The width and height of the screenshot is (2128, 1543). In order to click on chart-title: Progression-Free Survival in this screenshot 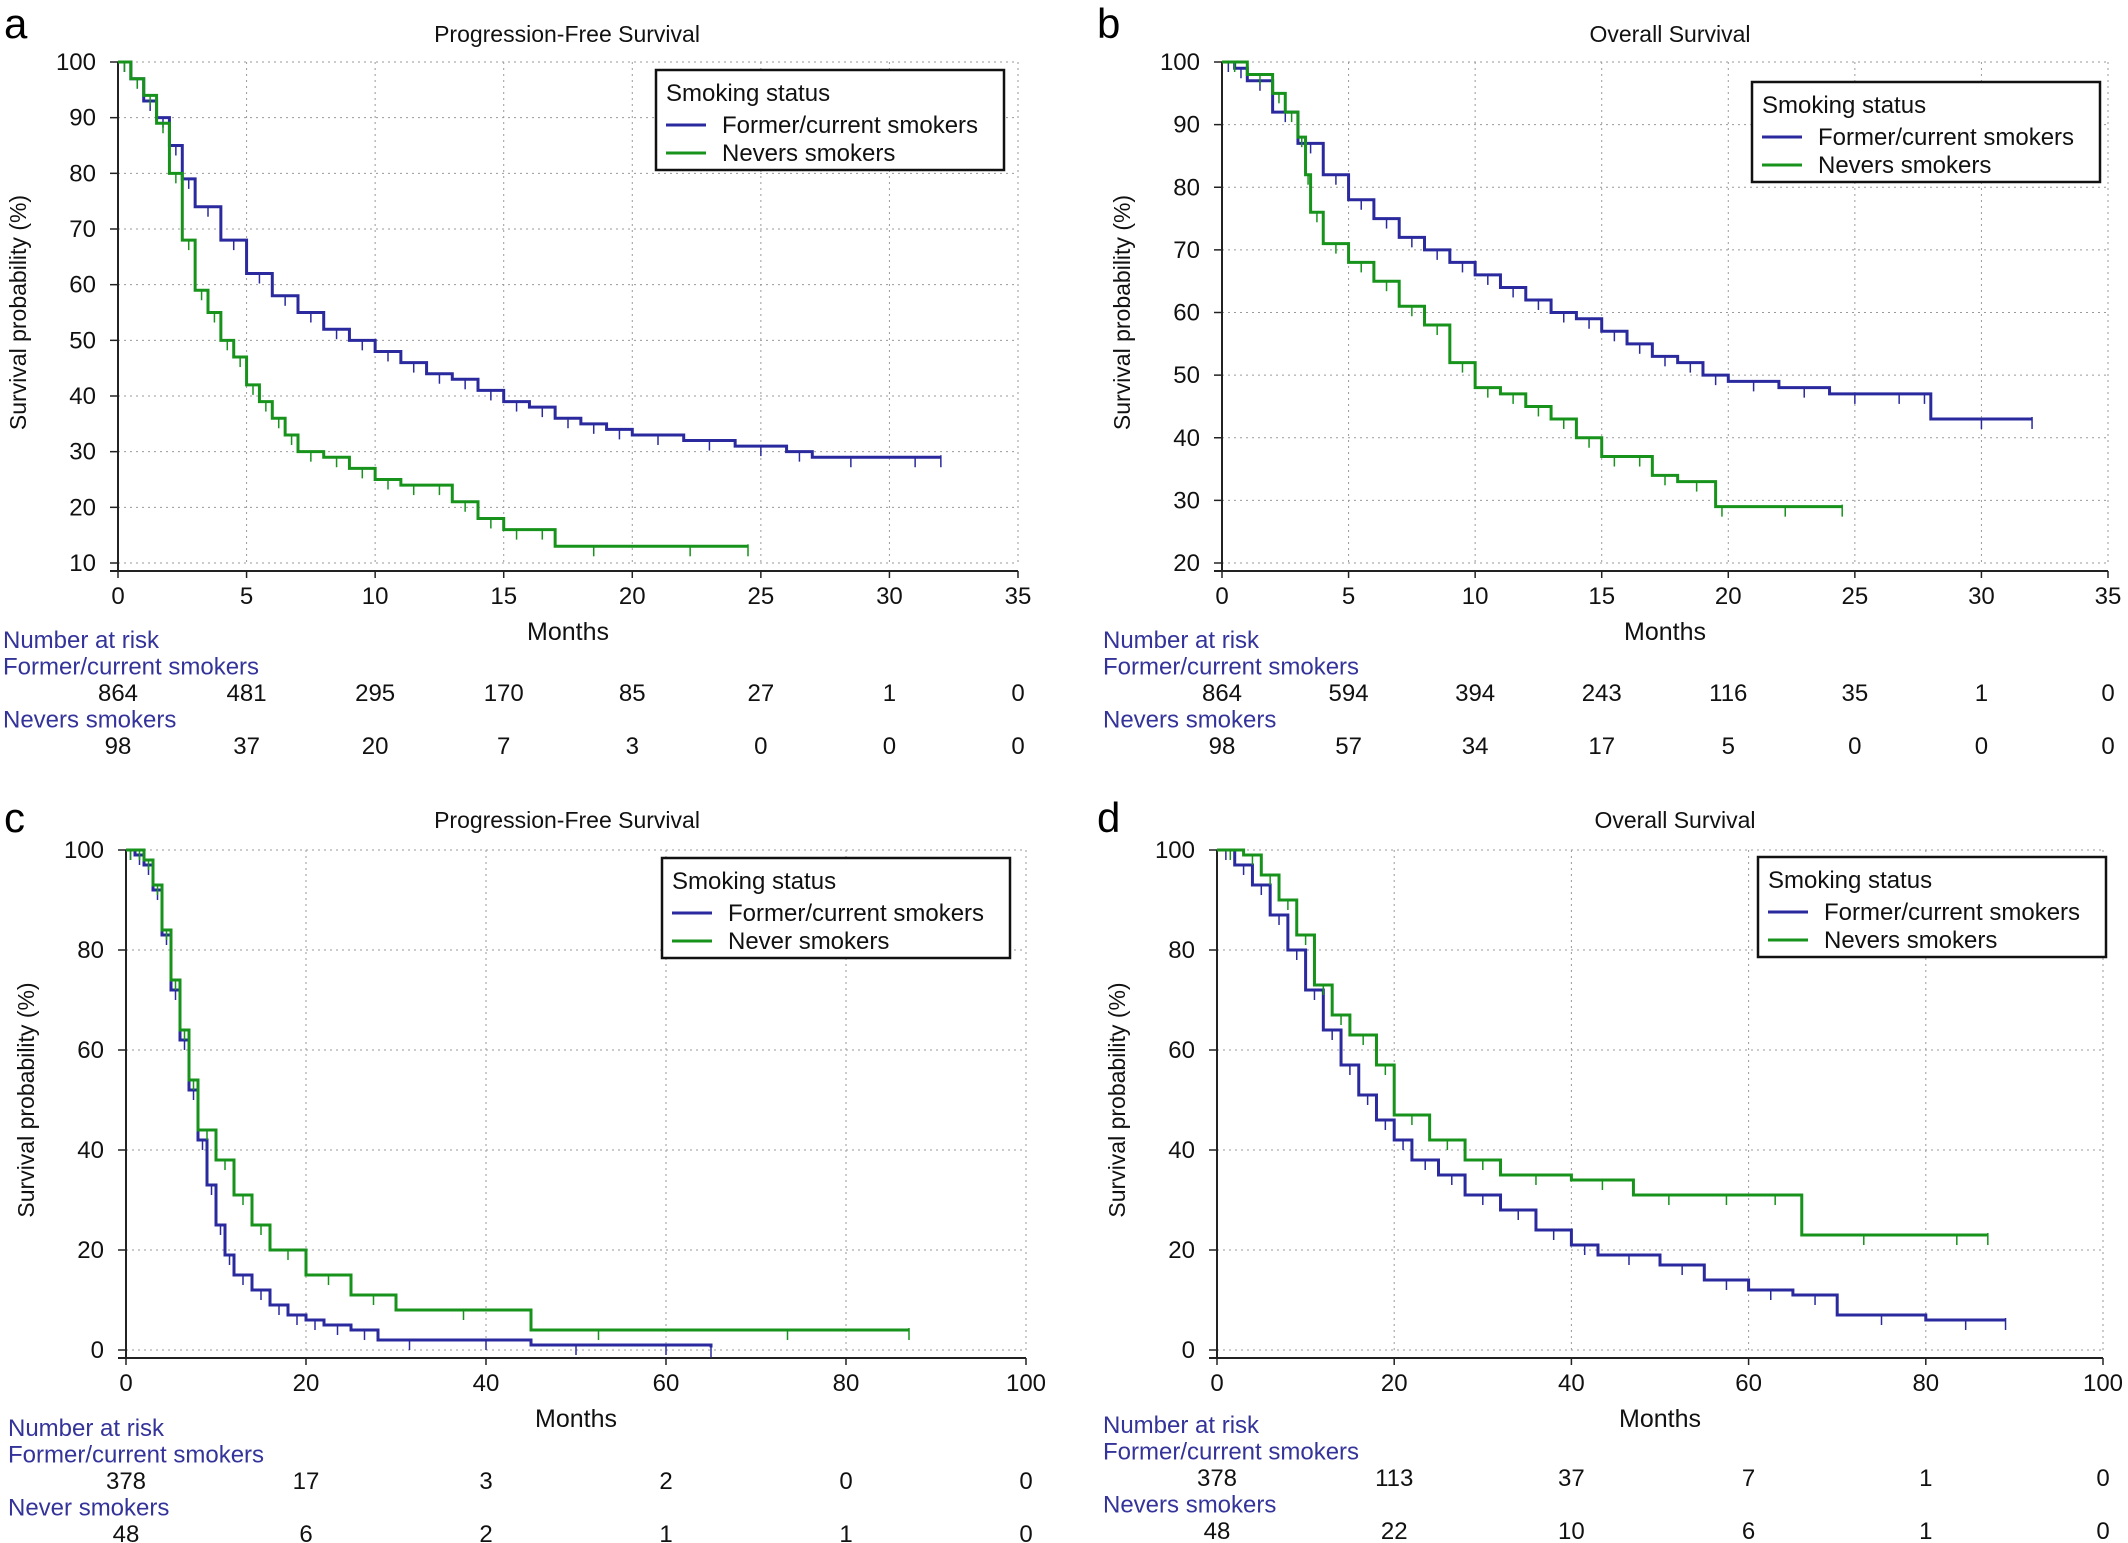, I will do `click(567, 34)`.